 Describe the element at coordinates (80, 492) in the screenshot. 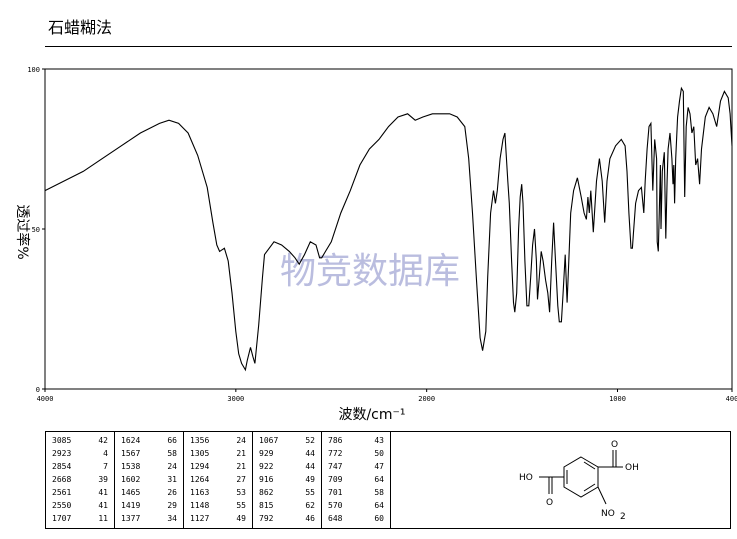

I see `peak-table-row: 2561 41` at that location.